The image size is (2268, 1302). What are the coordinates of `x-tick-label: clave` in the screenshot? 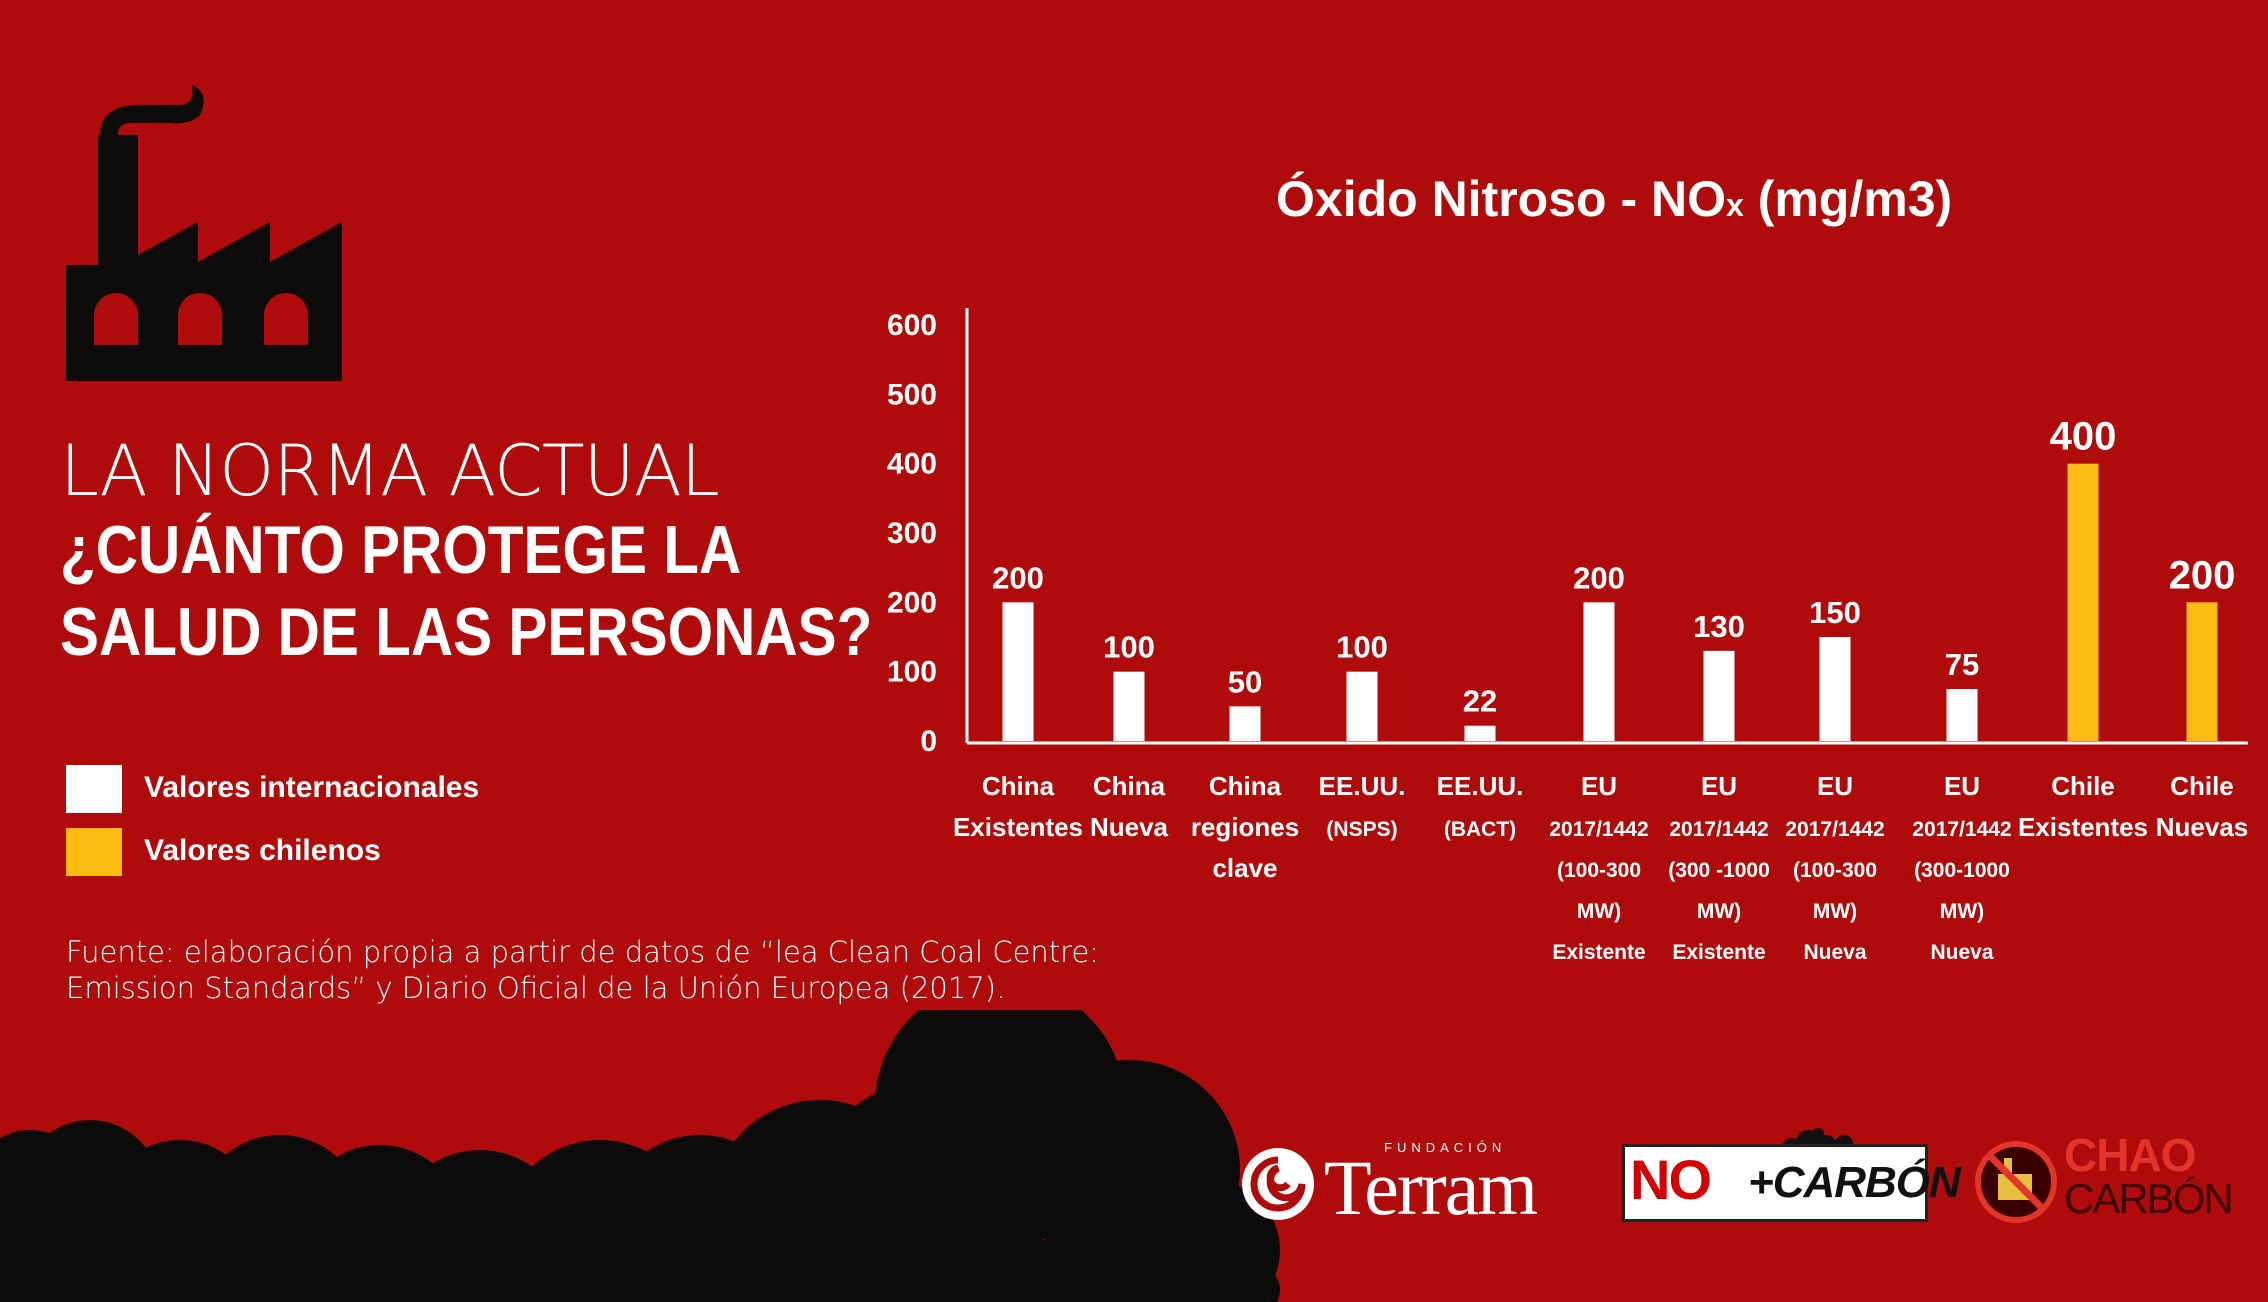 It's located at (1244, 868).